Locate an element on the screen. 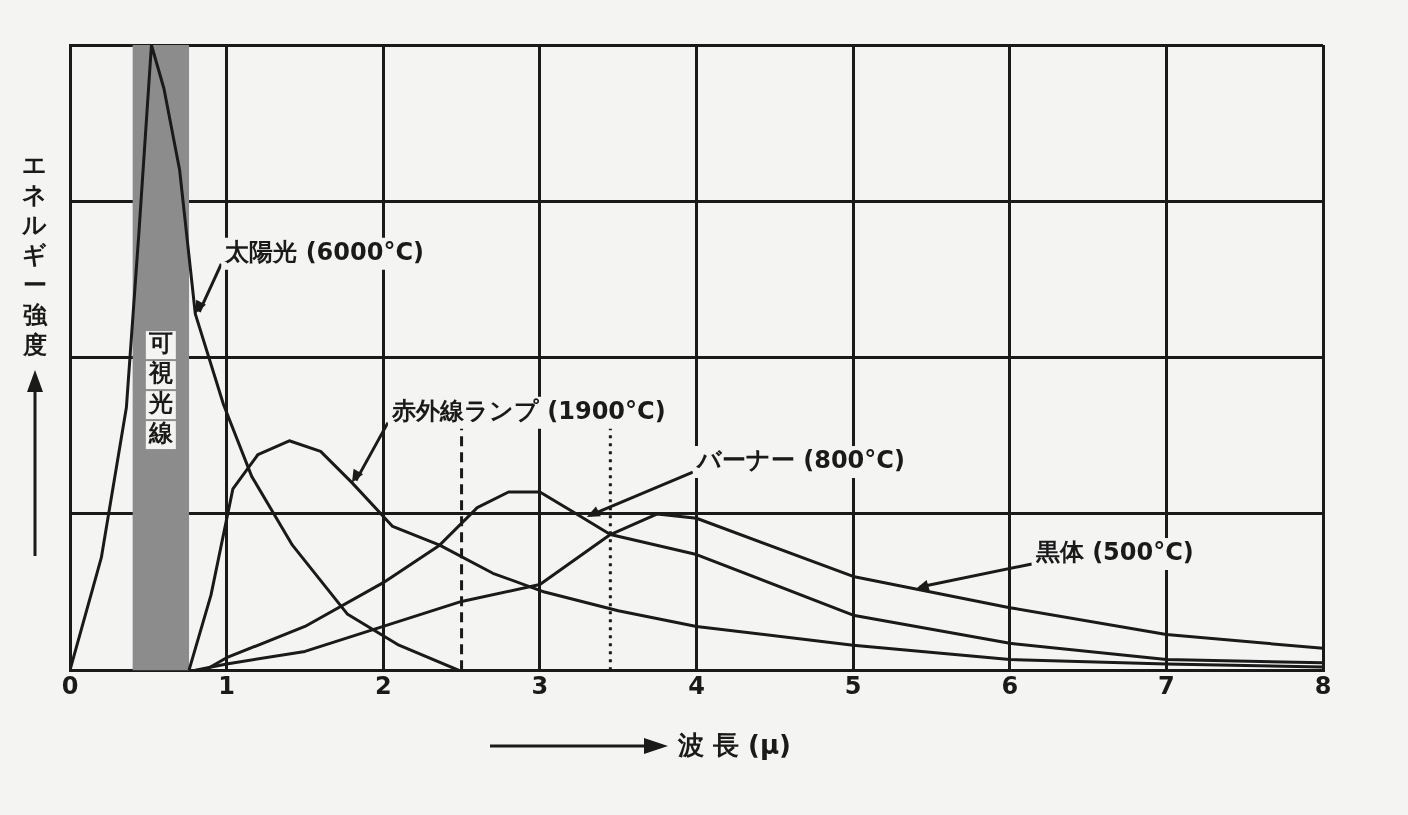 Image resolution: width=1408 pixels, height=815 pixels. annotation: 赤外線ランプ (1900°C) is located at coordinates (528, 410).